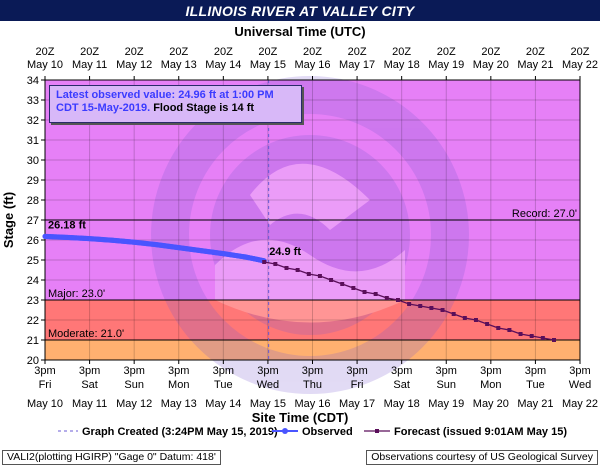 This screenshot has width=600, height=465. I want to click on bottom-tick-date: May 11, so click(89, 404).